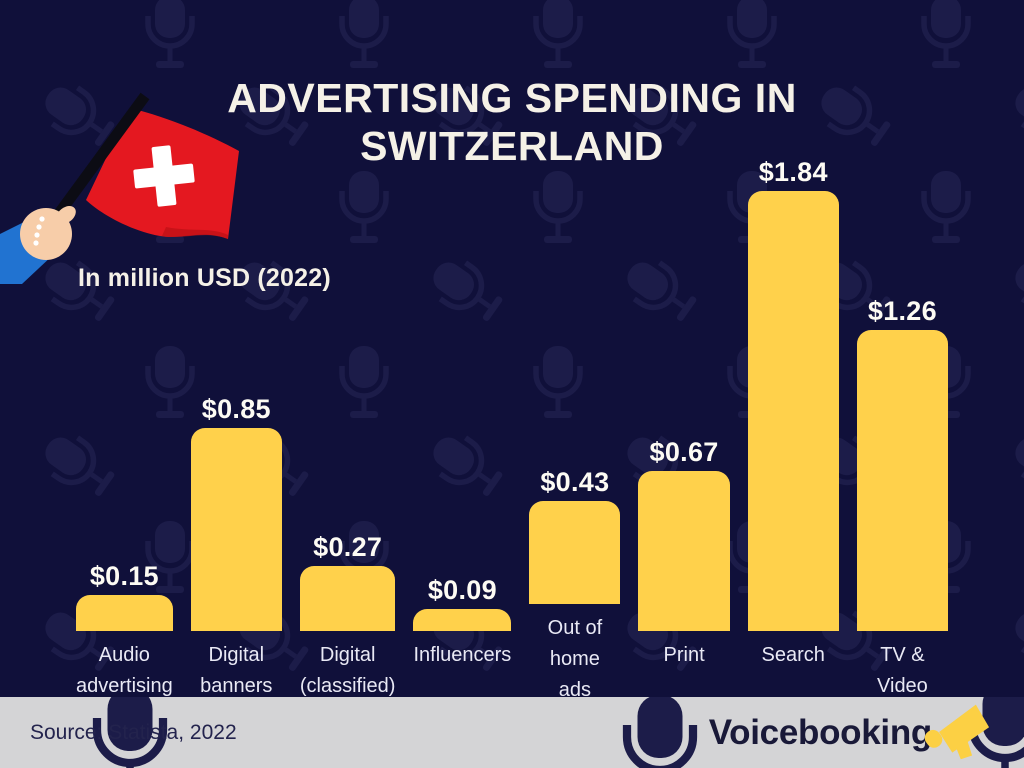 This screenshot has height=768, width=1024. Describe the element at coordinates (902, 311) in the screenshot. I see `bar-value-label: $1.26` at that location.